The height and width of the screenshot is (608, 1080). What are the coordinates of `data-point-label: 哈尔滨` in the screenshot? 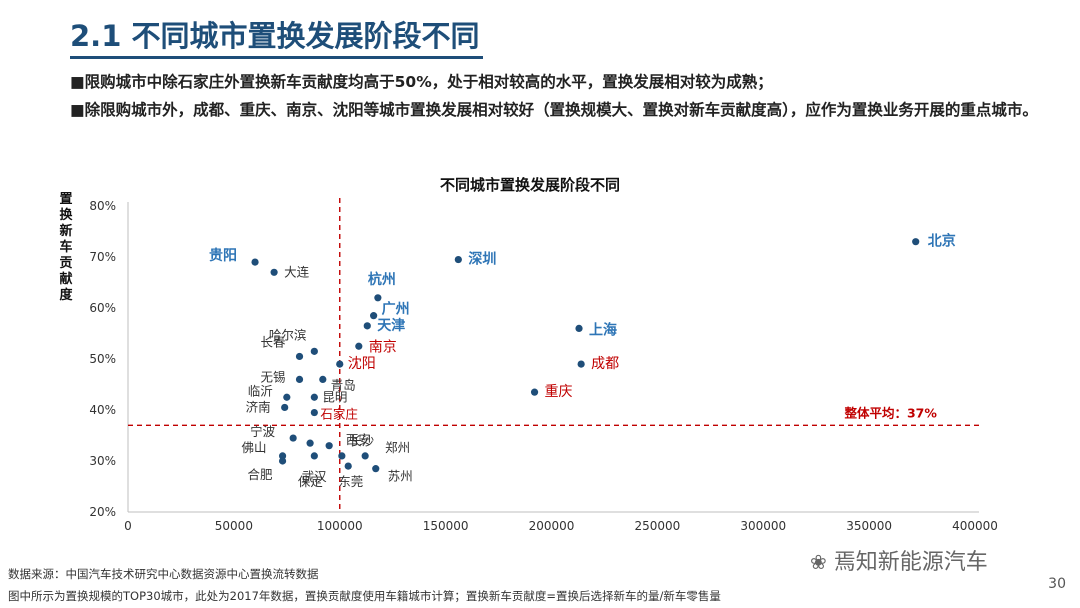 It's located at (288, 334).